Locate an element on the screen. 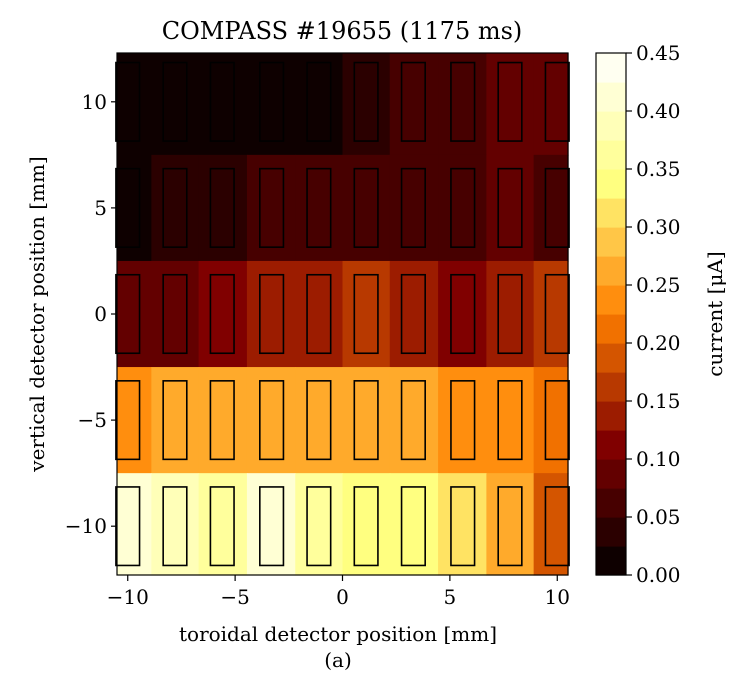 The width and height of the screenshot is (747, 693). y-tick-label: −10 is located at coordinates (86, 526).